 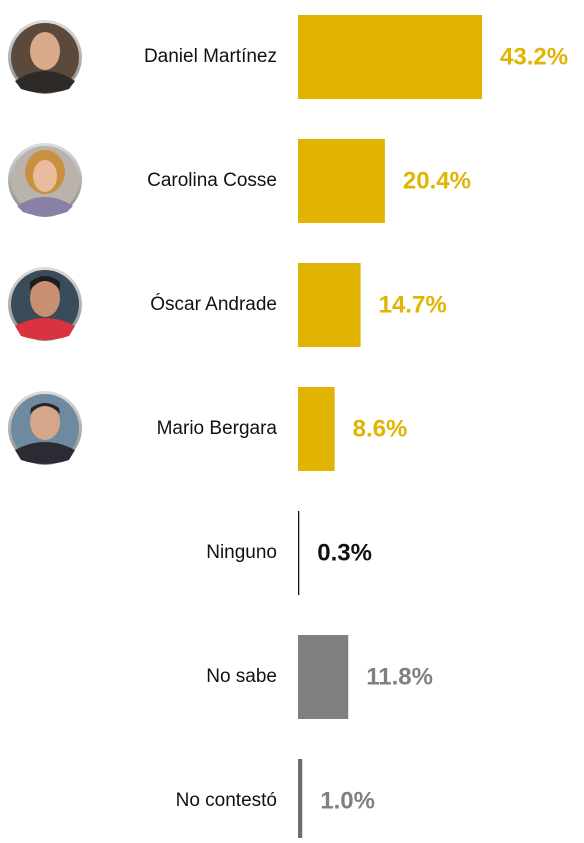 I want to click on value-label: 20.4%, so click(x=437, y=180).